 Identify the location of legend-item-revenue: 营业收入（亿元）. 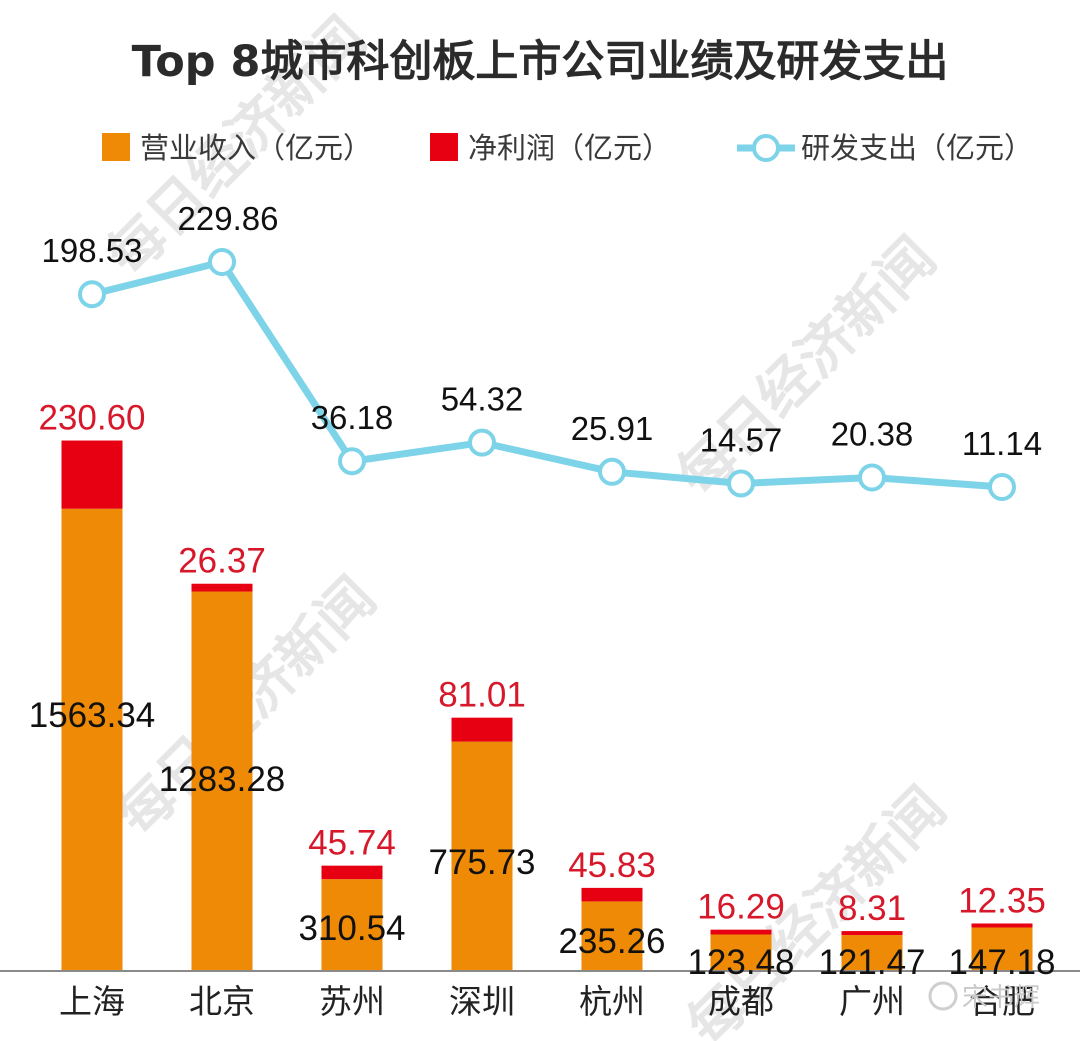
(237, 148).